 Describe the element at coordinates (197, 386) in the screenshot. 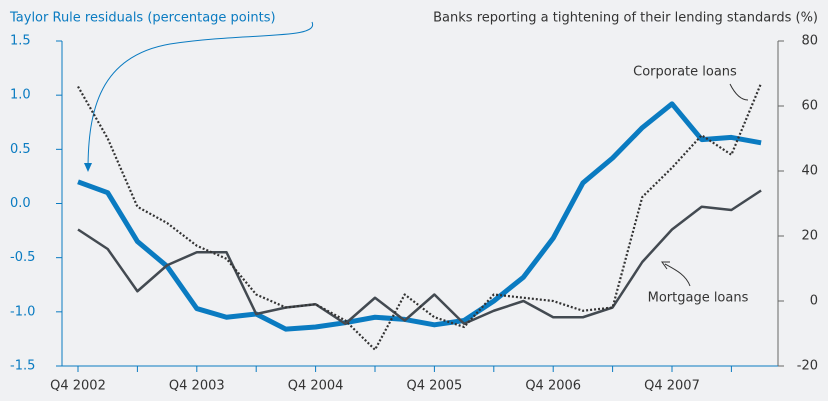

I see `x-tick-label: Q4 2003` at that location.